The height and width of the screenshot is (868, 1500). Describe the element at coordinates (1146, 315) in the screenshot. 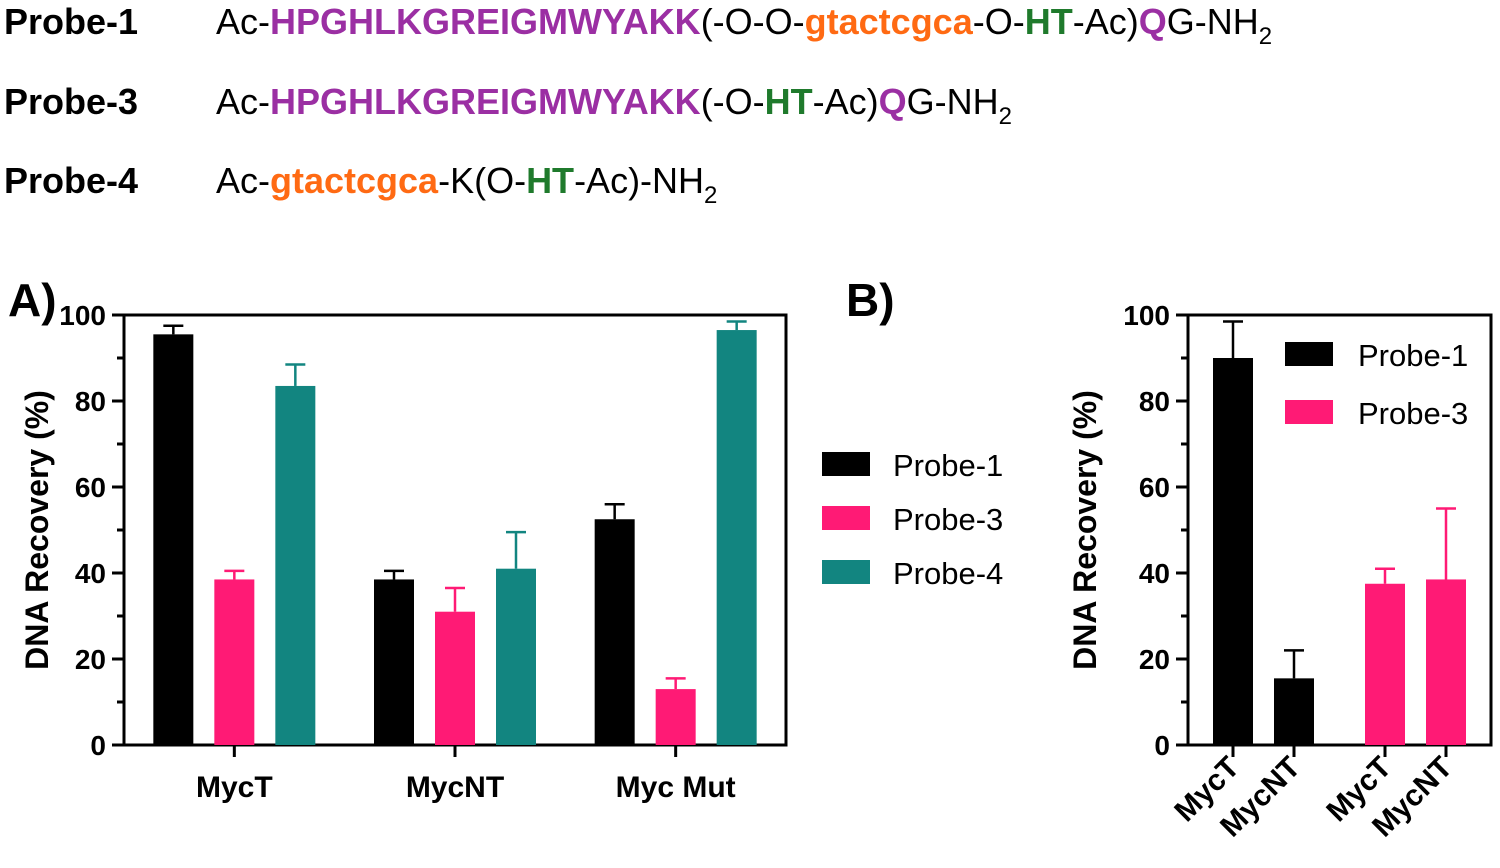

I see `b-y-tick-label: 100` at that location.